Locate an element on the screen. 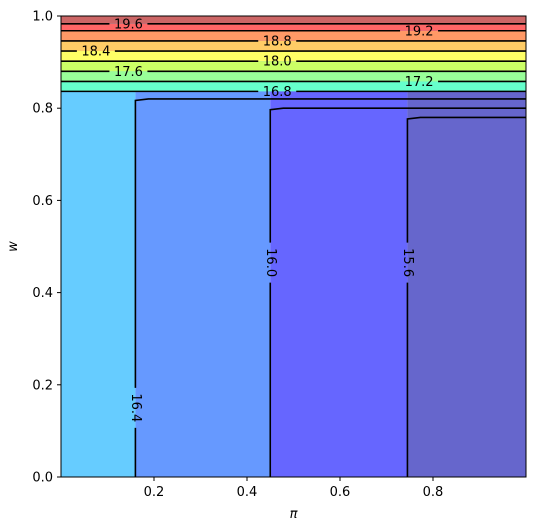  y-axis-label: w is located at coordinates (13, 246).